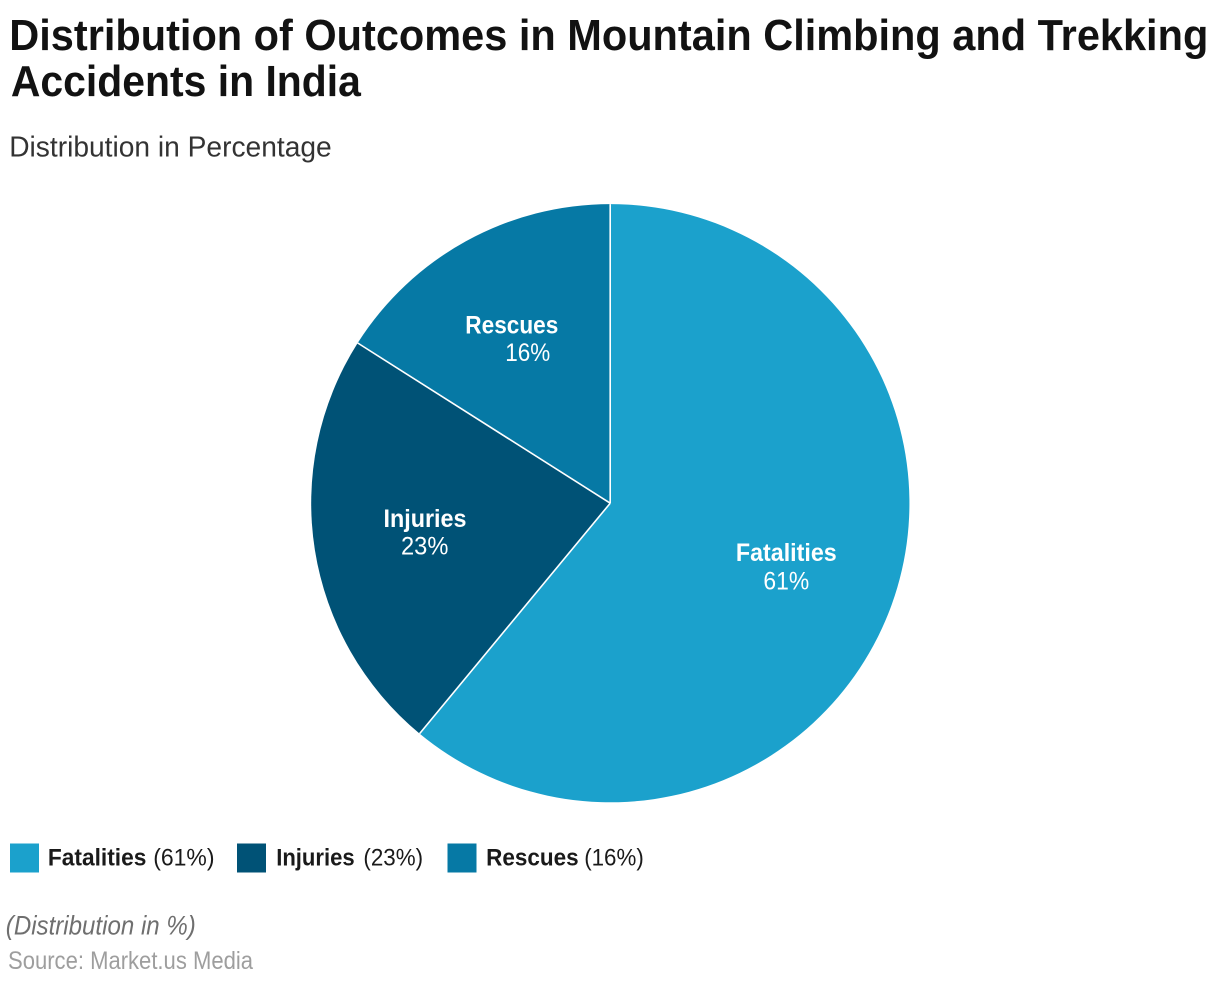  What do you see at coordinates (424, 547) in the screenshot?
I see `svg-text: 23%` at bounding box center [424, 547].